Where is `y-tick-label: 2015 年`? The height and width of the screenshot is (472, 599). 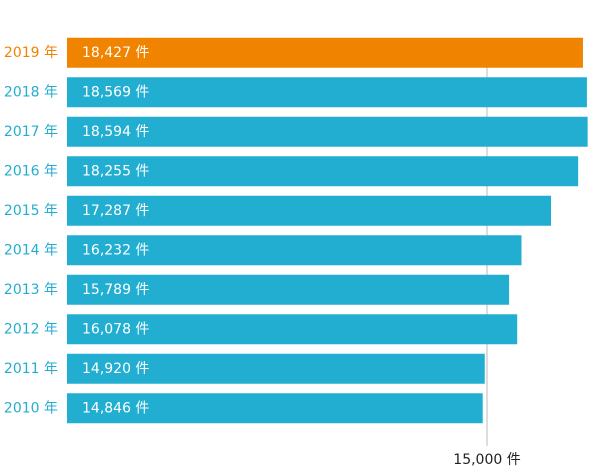 y-tick-label: 2015 年 is located at coordinates (31, 211).